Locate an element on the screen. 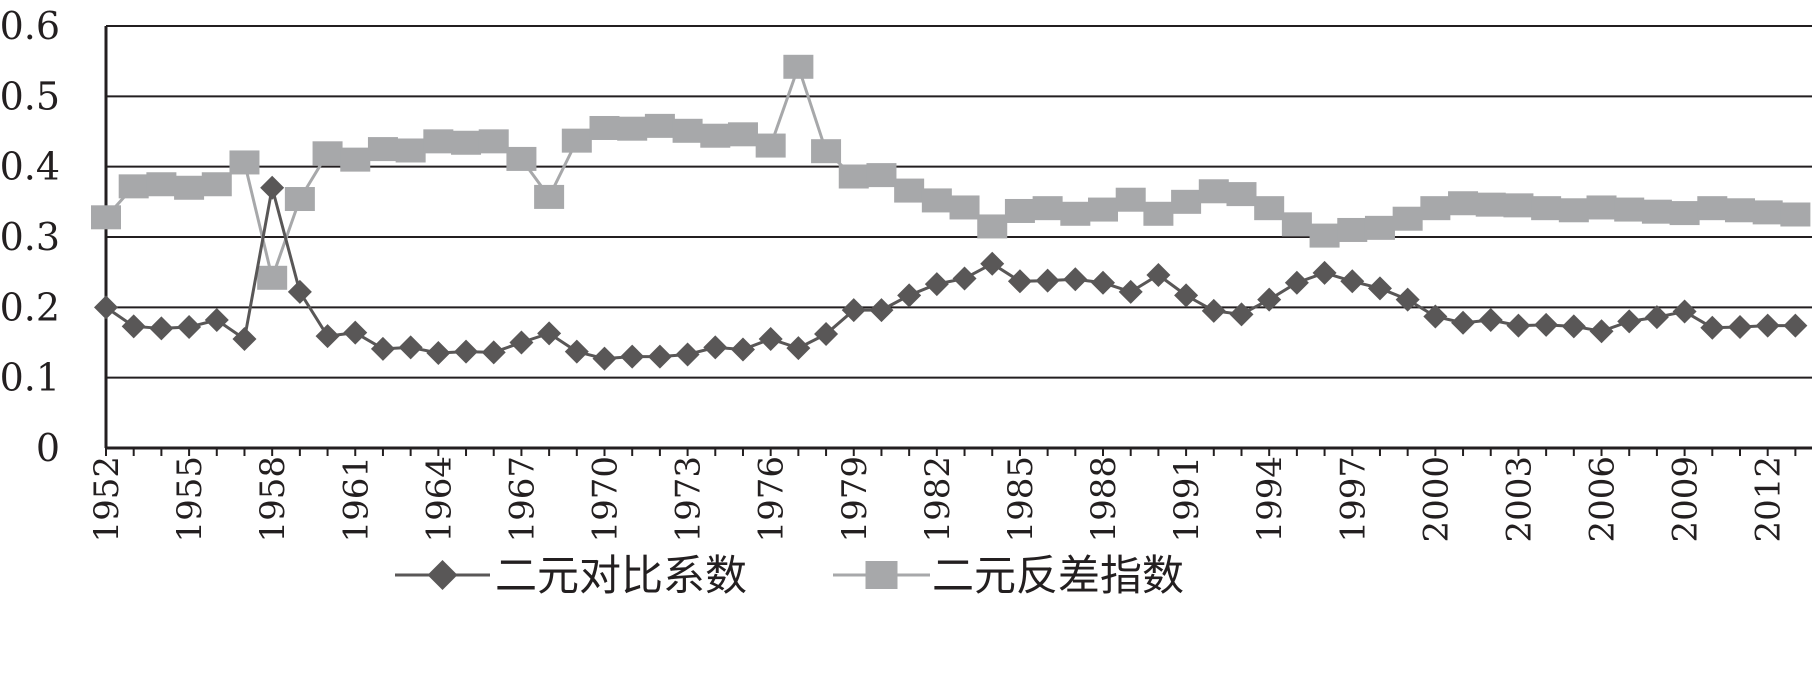 The width and height of the screenshot is (1817, 692). x-tick-label: 2009 is located at coordinates (1686, 499).